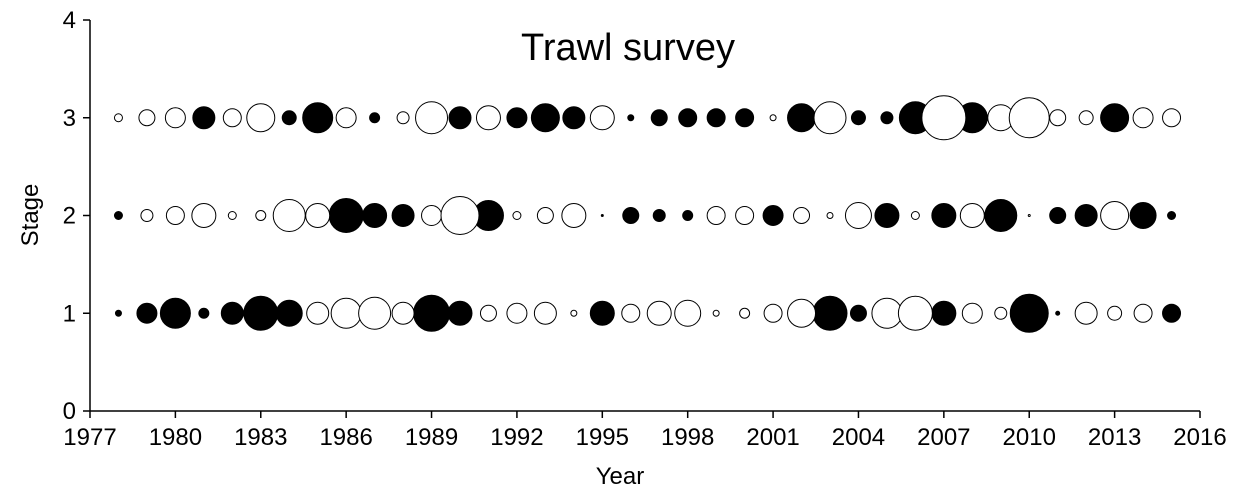  What do you see at coordinates (69, 216) in the screenshot?
I see `y-tick-label: 2` at bounding box center [69, 216].